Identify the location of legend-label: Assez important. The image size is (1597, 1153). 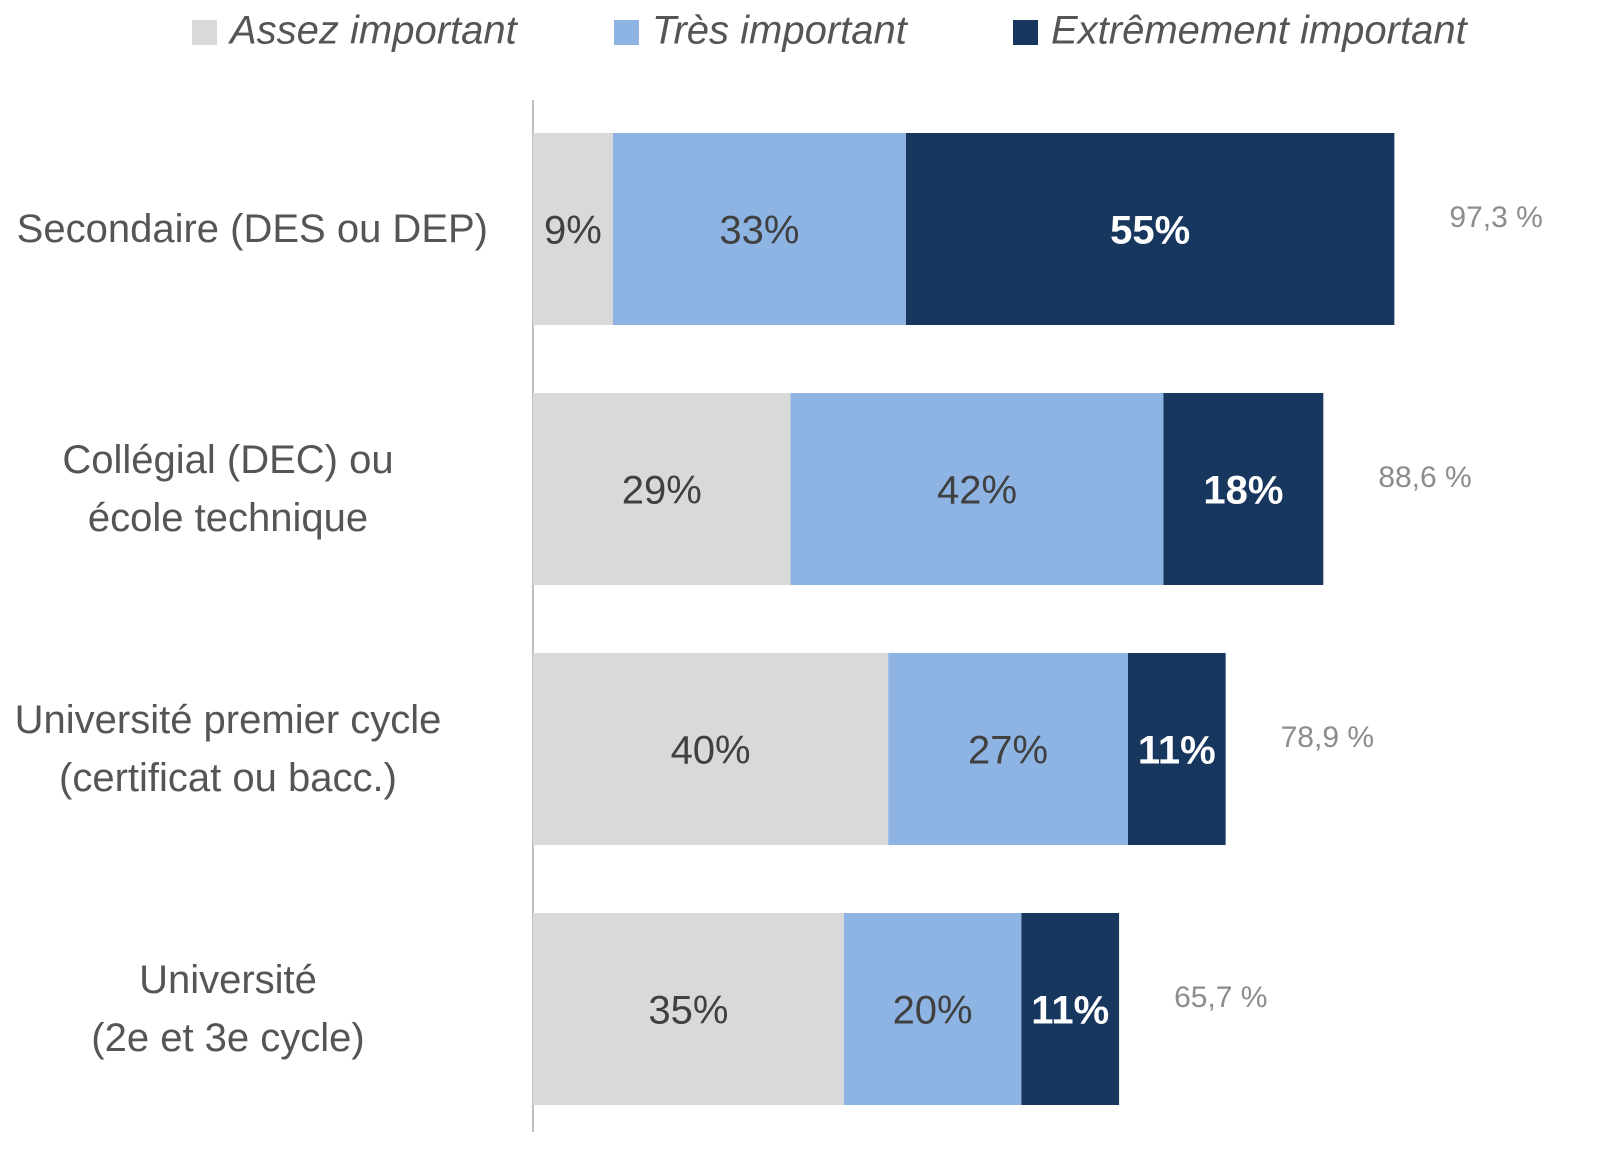
(373, 31).